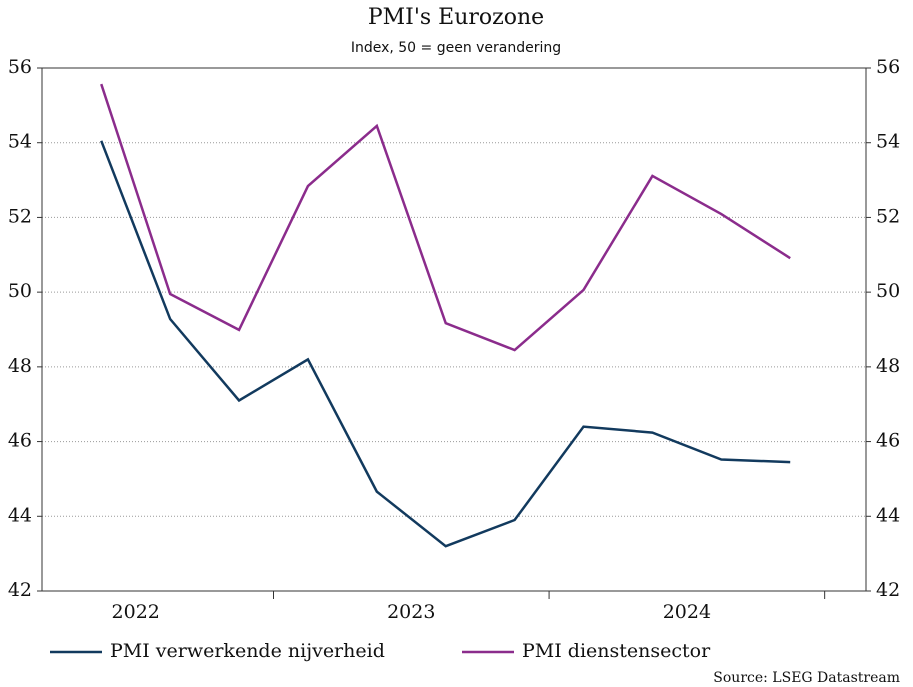 This screenshot has height=687, width=913. I want to click on y2-tick-label: 46, so click(888, 441).